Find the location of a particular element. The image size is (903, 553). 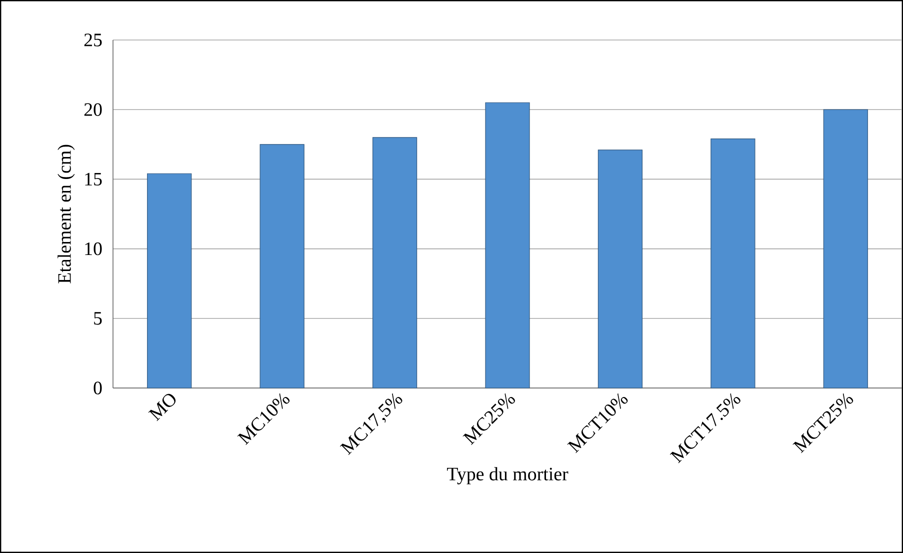

y-axis-title: Etalement en (cm) is located at coordinates (66, 214).